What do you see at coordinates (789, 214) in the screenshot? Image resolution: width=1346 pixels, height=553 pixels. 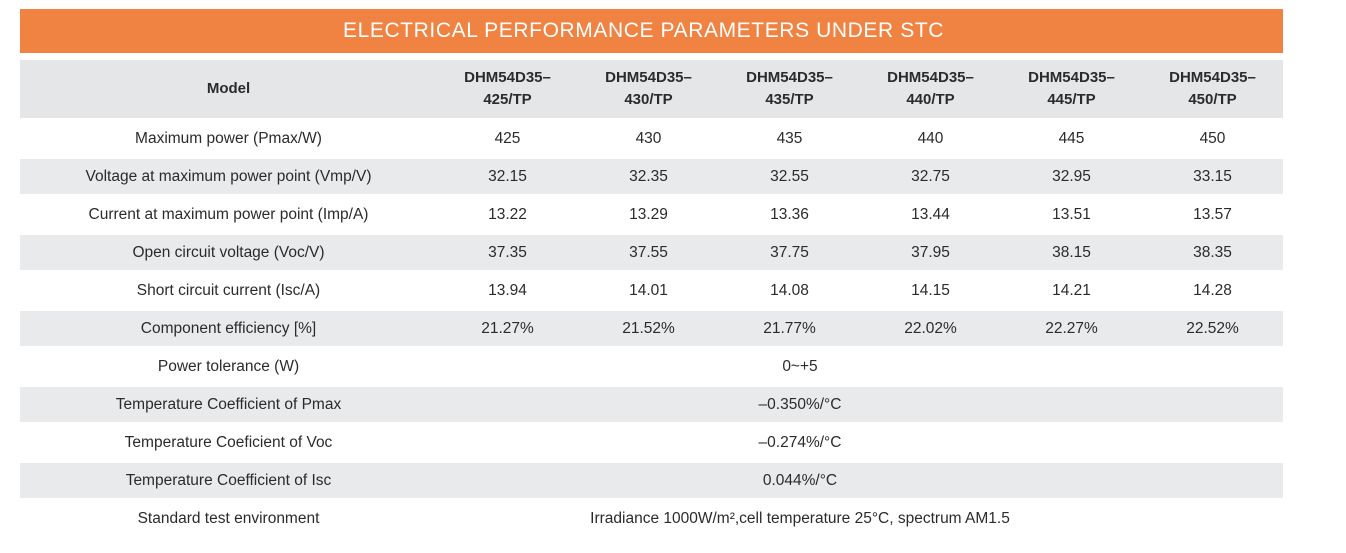 I see `value-cell: 13.36` at bounding box center [789, 214].